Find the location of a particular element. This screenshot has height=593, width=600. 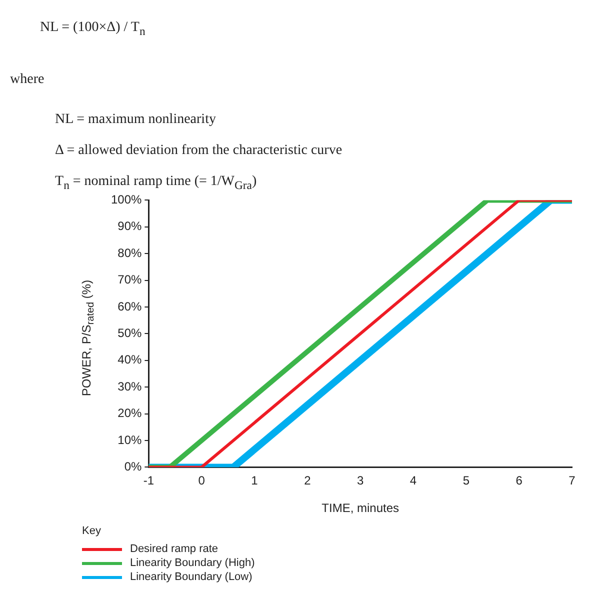

x-tick-label: 3 is located at coordinates (360, 481).